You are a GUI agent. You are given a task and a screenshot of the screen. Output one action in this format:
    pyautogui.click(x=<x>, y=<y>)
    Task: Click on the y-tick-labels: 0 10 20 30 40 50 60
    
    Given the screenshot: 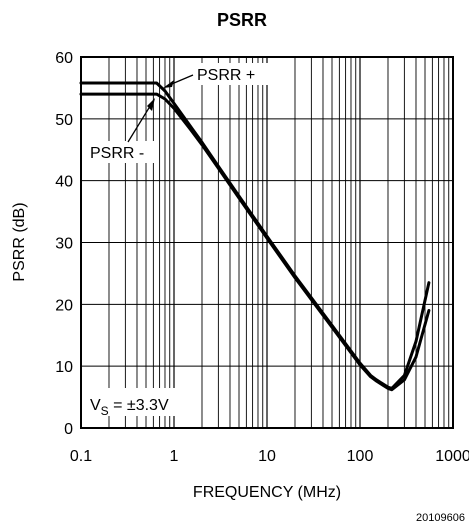 What is the action you would take?
    pyautogui.click(x=64, y=244)
    